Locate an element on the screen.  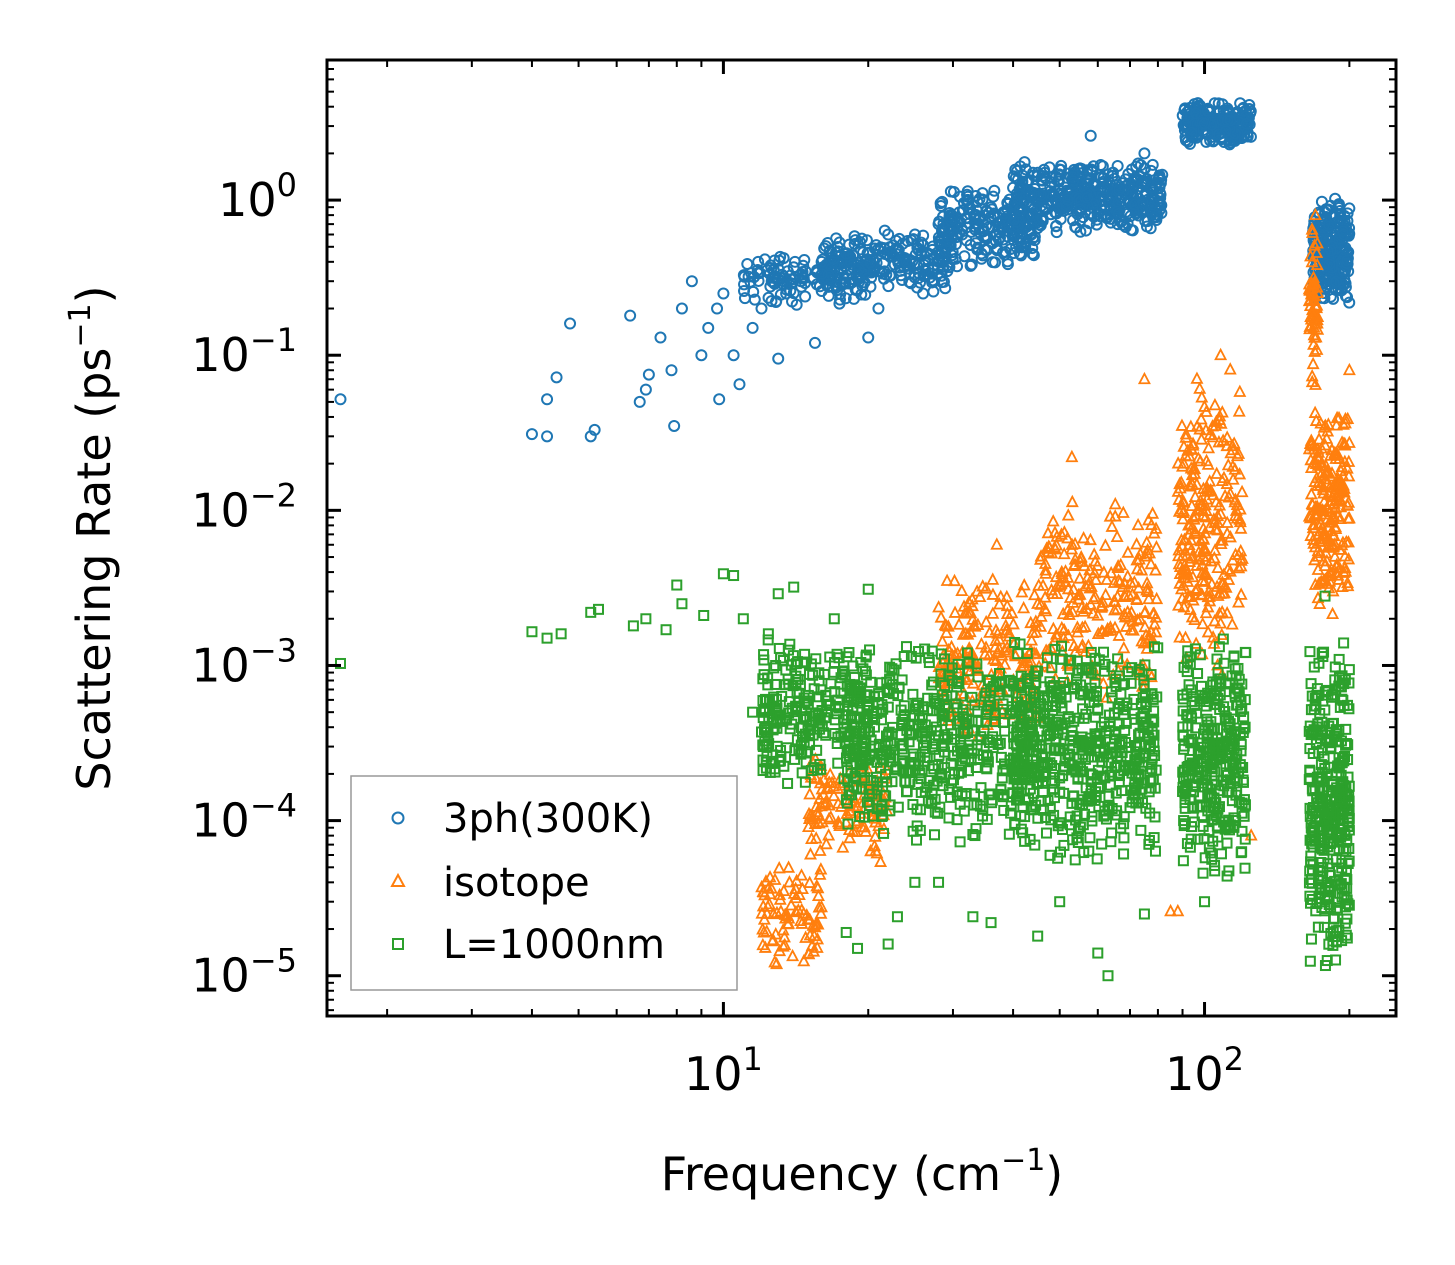
y-axis-title-text: Scattering Rate (ps is located at coordinates (94, 569).